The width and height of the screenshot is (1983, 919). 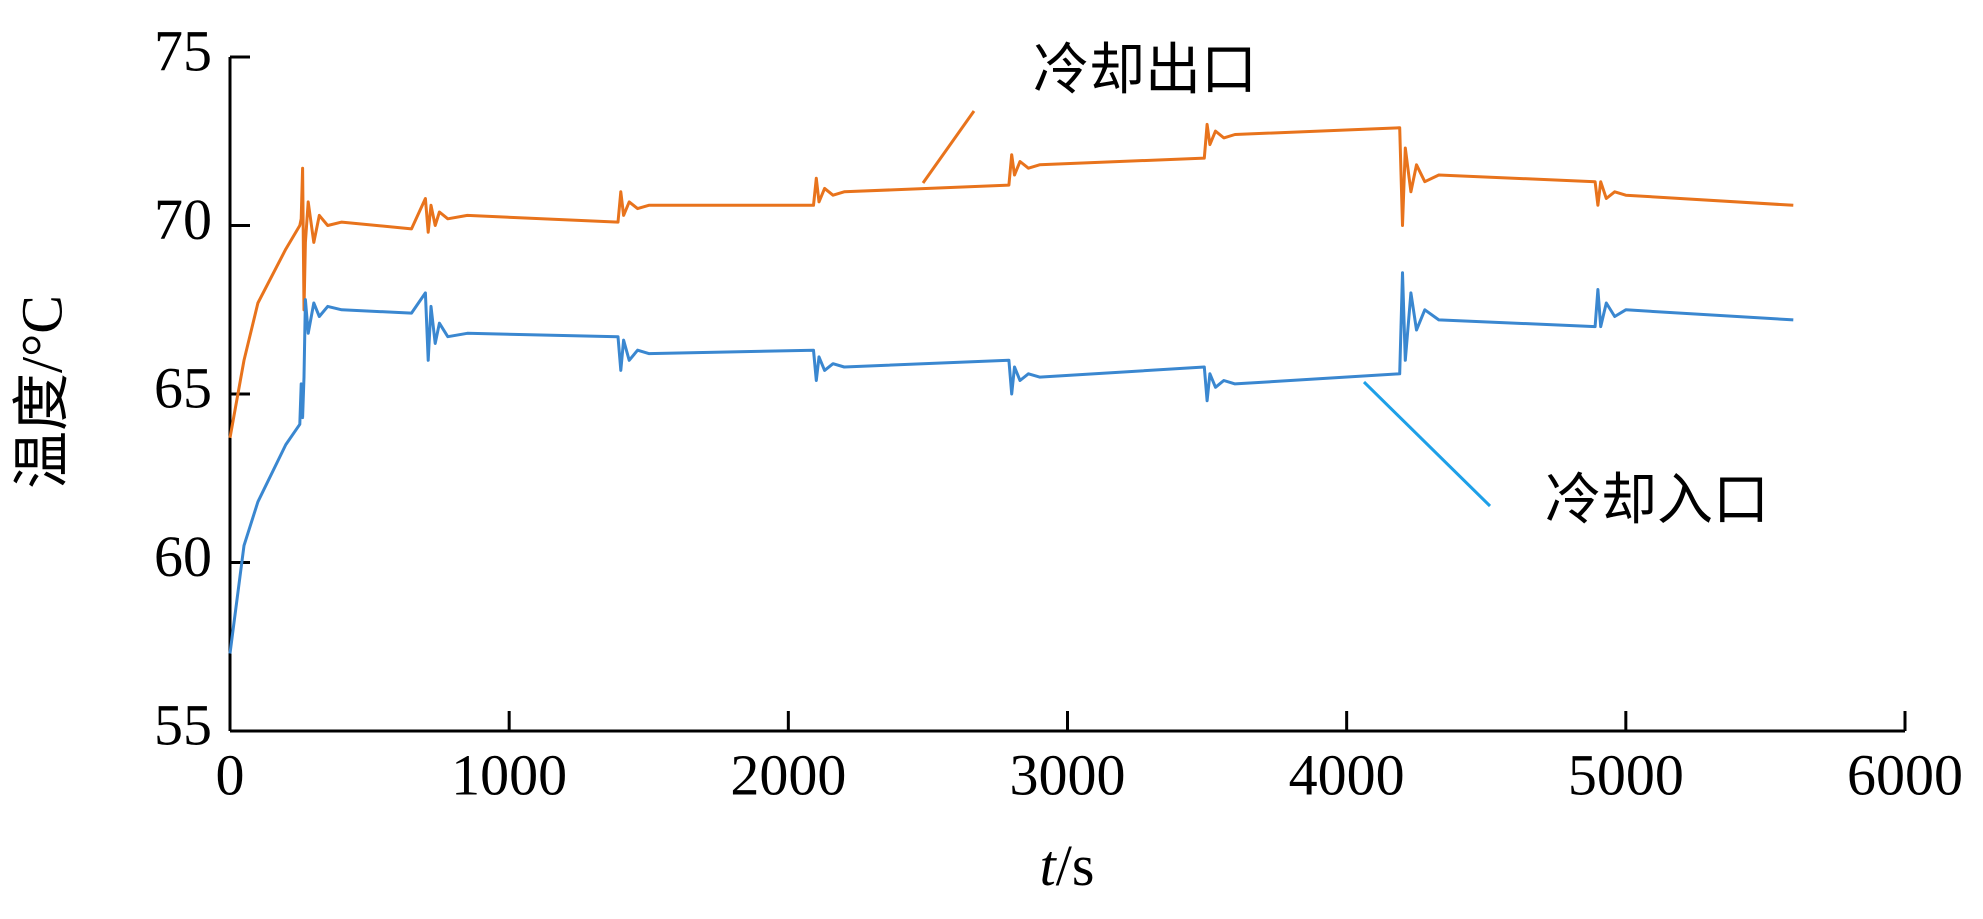 I want to click on y-tick-label: 70, so click(x=183, y=219).